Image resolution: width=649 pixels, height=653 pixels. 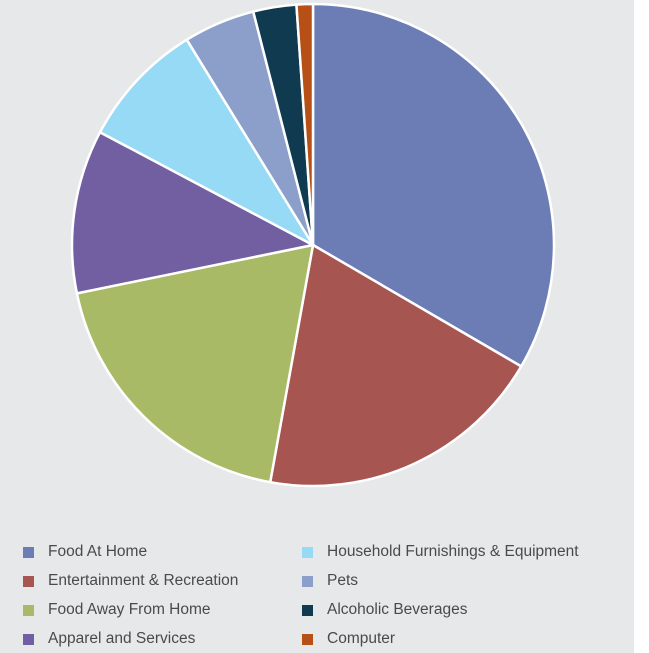 I want to click on legend-item: Computer, so click(x=348, y=639).